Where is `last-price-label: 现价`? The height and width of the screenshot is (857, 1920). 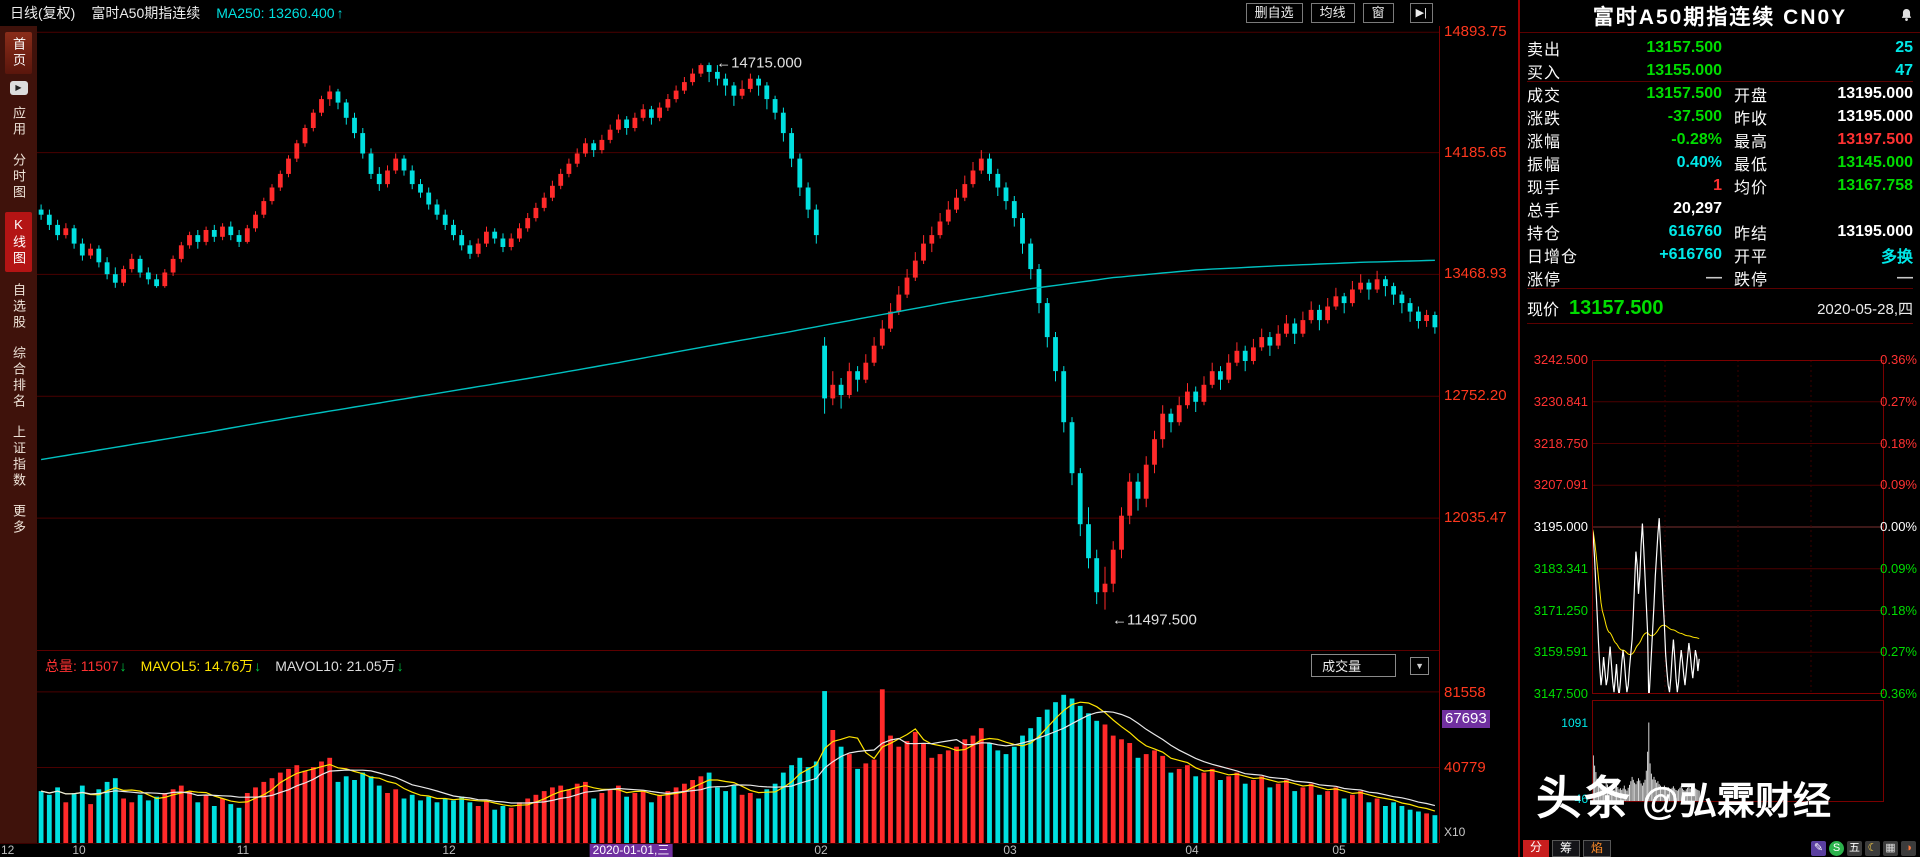 last-price-label: 现价 is located at coordinates (1543, 310).